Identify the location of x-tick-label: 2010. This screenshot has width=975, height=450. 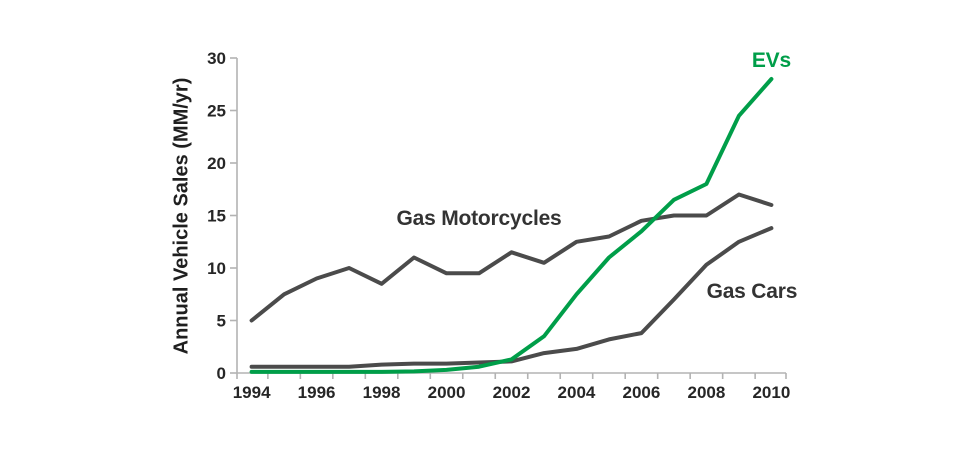
(771, 392).